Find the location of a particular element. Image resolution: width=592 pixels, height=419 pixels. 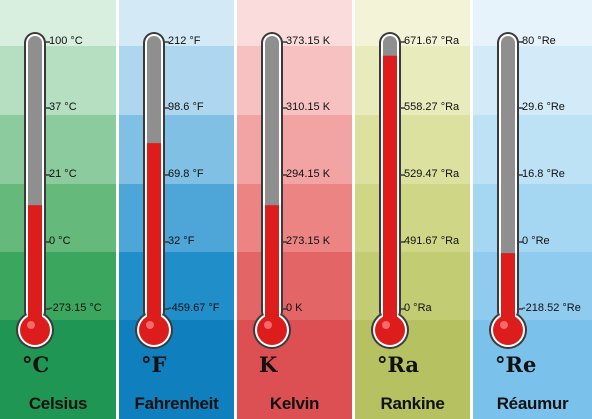

tick-label: 212 °F is located at coordinates (184, 41).